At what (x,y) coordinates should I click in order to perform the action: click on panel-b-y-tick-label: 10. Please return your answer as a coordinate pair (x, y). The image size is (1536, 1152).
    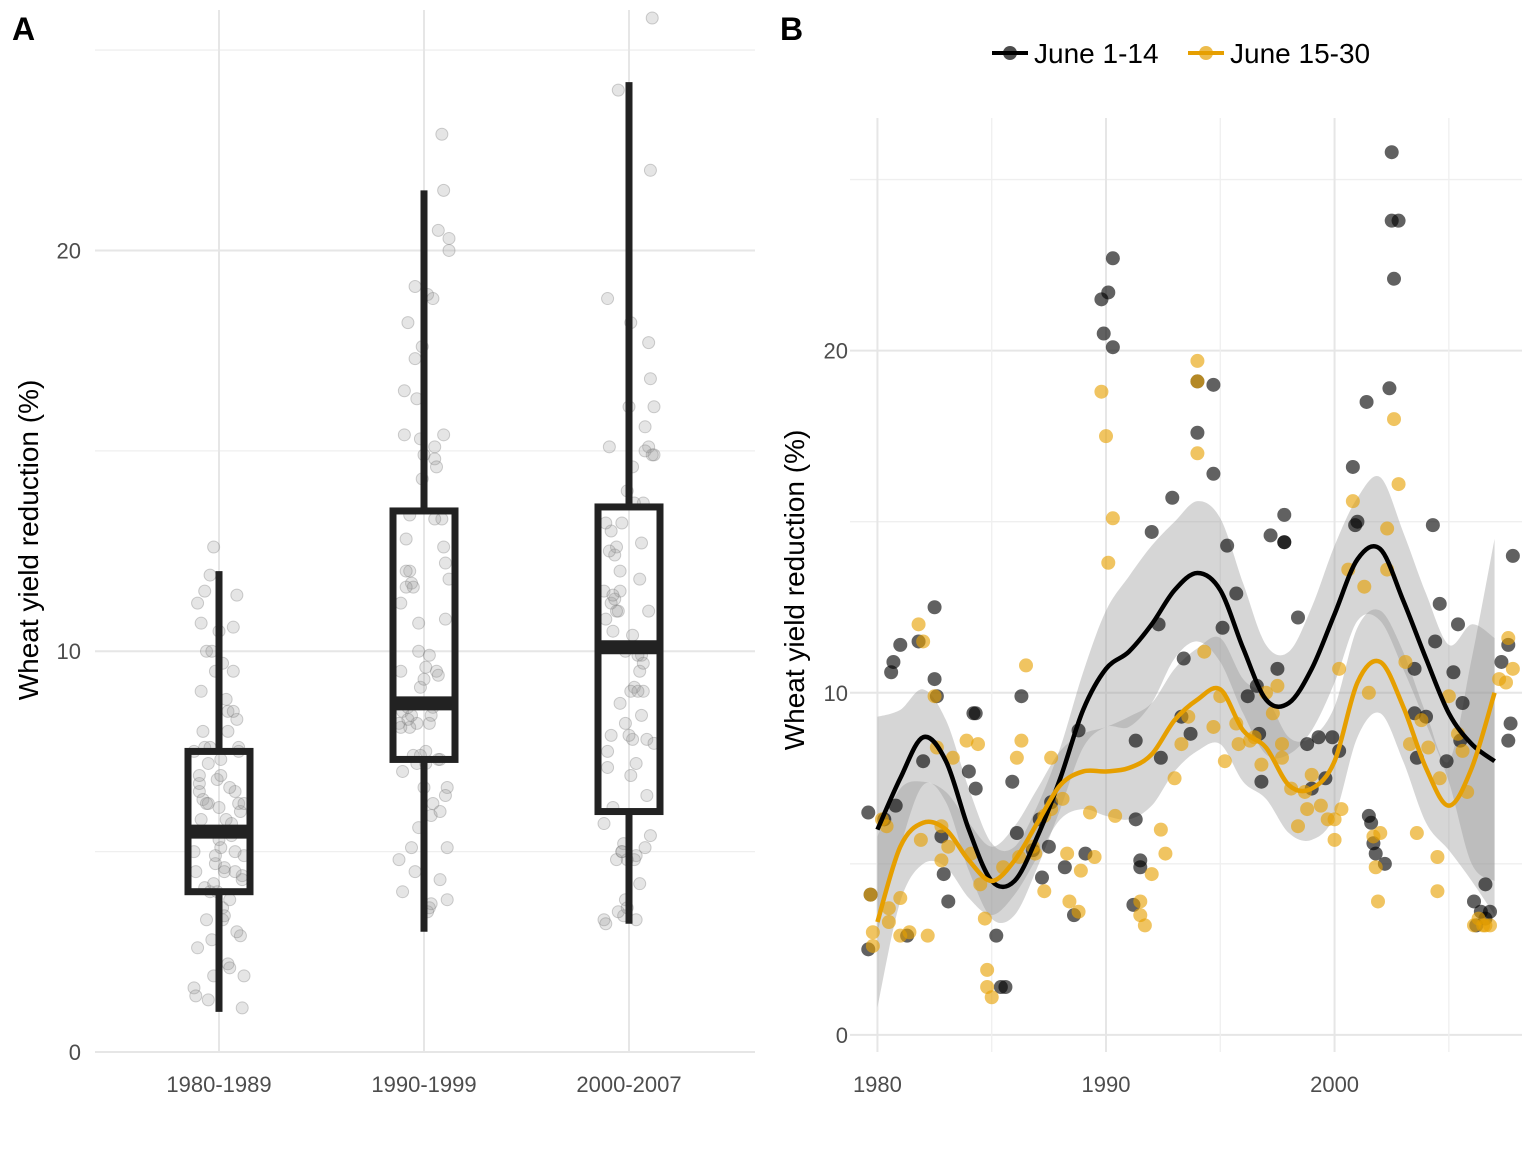
    Looking at the image, I should click on (836, 693).